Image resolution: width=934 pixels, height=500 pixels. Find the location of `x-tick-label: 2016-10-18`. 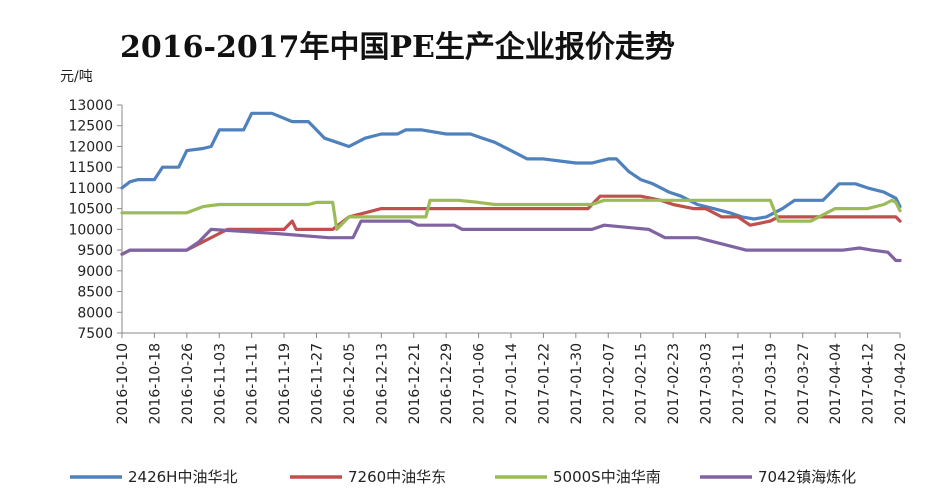

x-tick-label: 2016-10-18 is located at coordinates (155, 383).